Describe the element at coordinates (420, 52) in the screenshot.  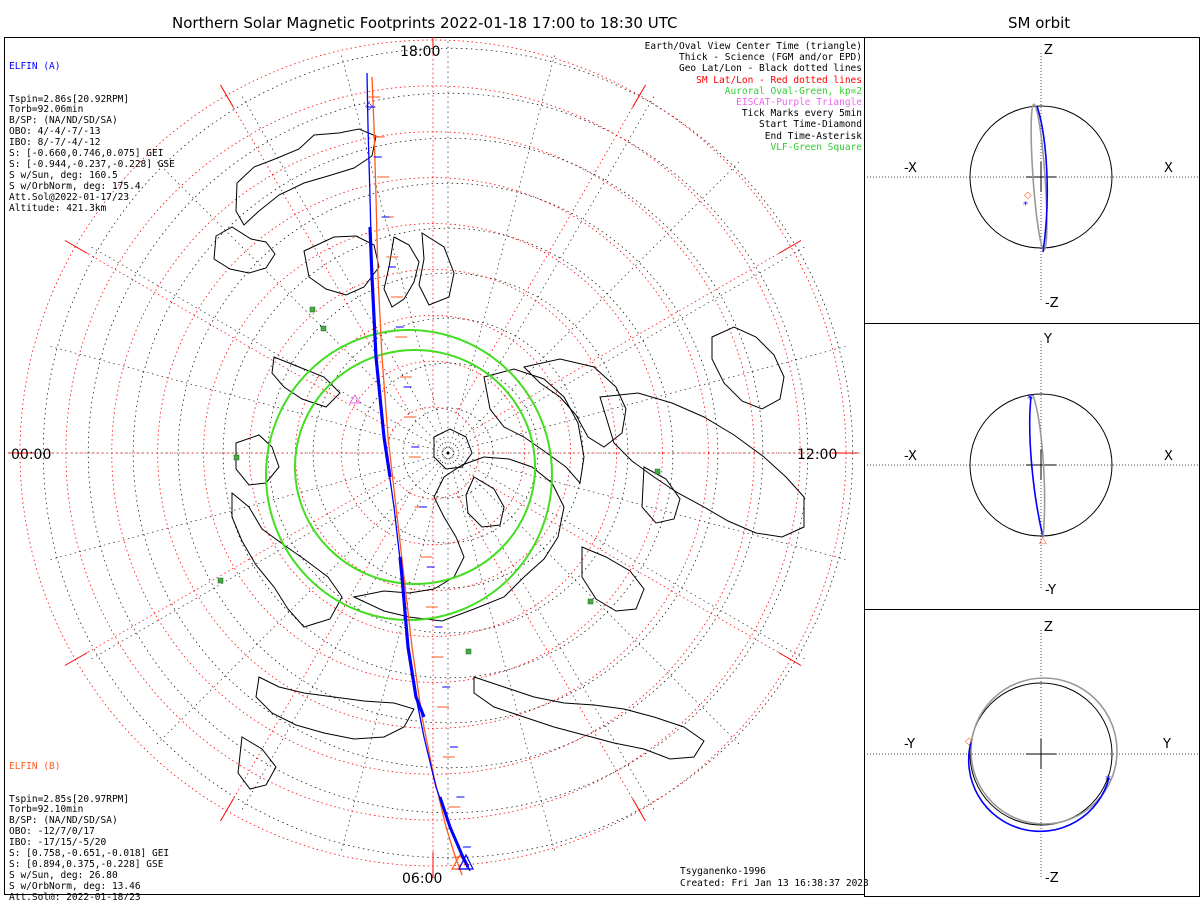
I see `mlt-label-18: 18:00` at that location.